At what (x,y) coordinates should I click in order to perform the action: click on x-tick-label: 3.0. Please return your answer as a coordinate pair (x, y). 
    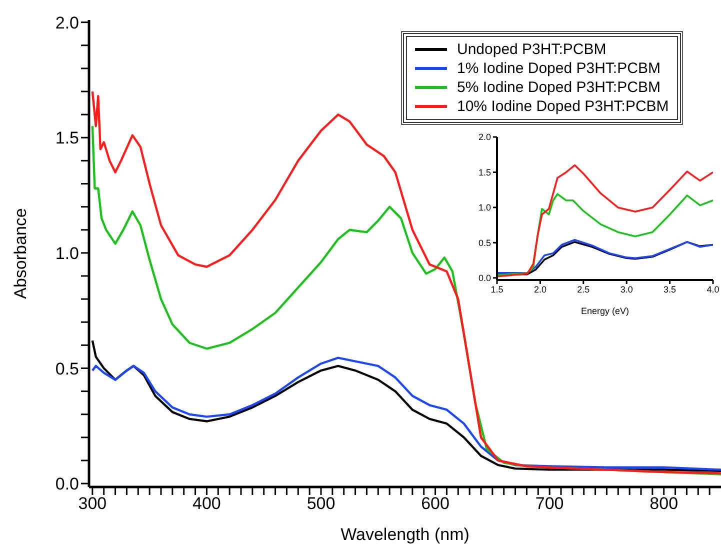
    Looking at the image, I should click on (626, 289).